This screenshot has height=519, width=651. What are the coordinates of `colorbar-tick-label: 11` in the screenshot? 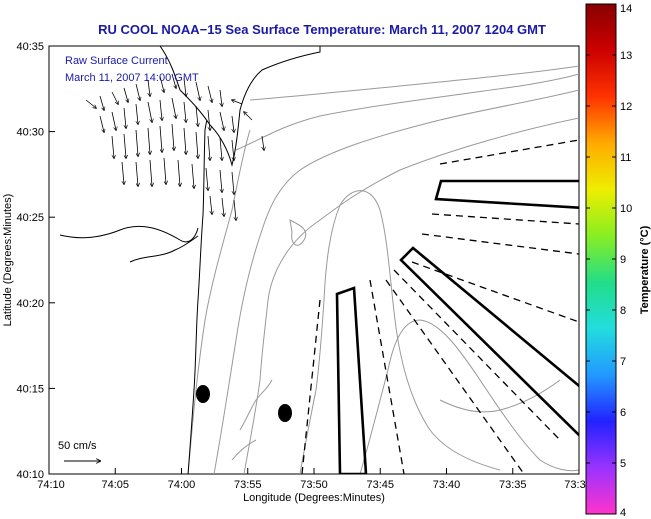 It's located at (625, 158).